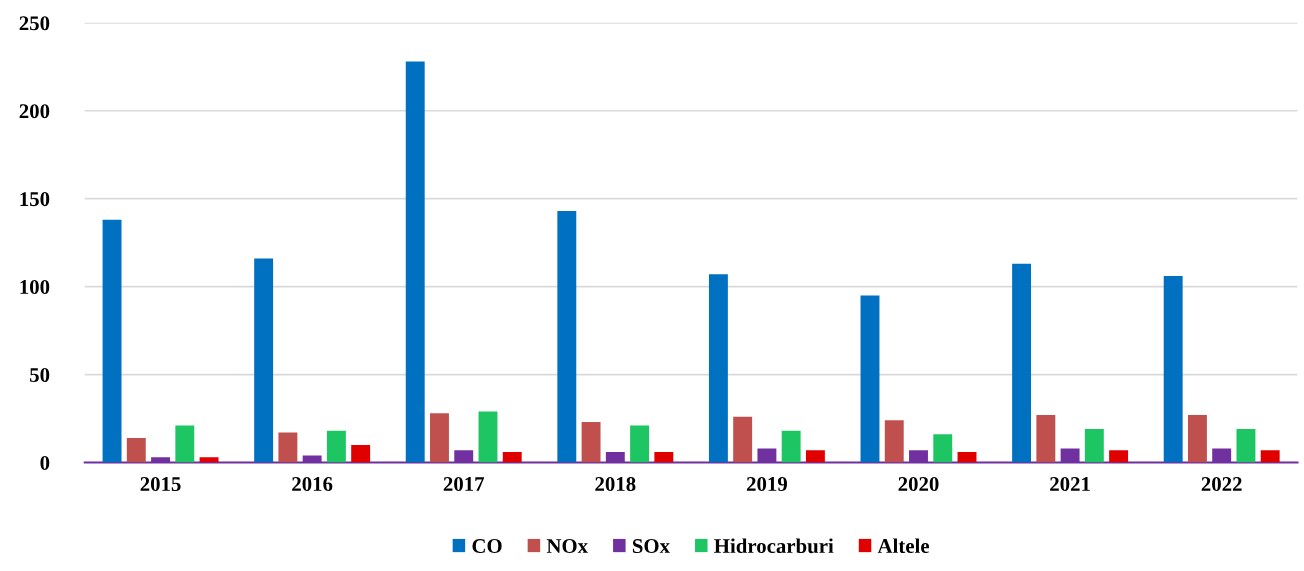 The height and width of the screenshot is (571, 1304). I want to click on legend-label: Hidrocarburi, so click(774, 546).